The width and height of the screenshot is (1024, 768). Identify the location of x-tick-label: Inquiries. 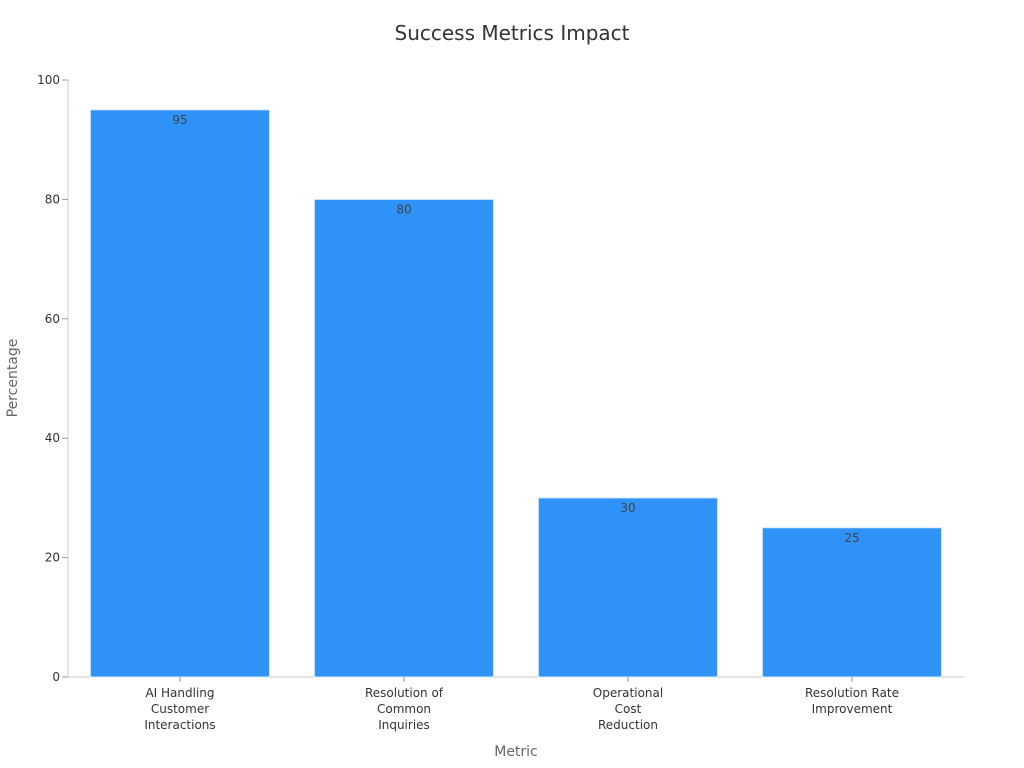
(404, 725).